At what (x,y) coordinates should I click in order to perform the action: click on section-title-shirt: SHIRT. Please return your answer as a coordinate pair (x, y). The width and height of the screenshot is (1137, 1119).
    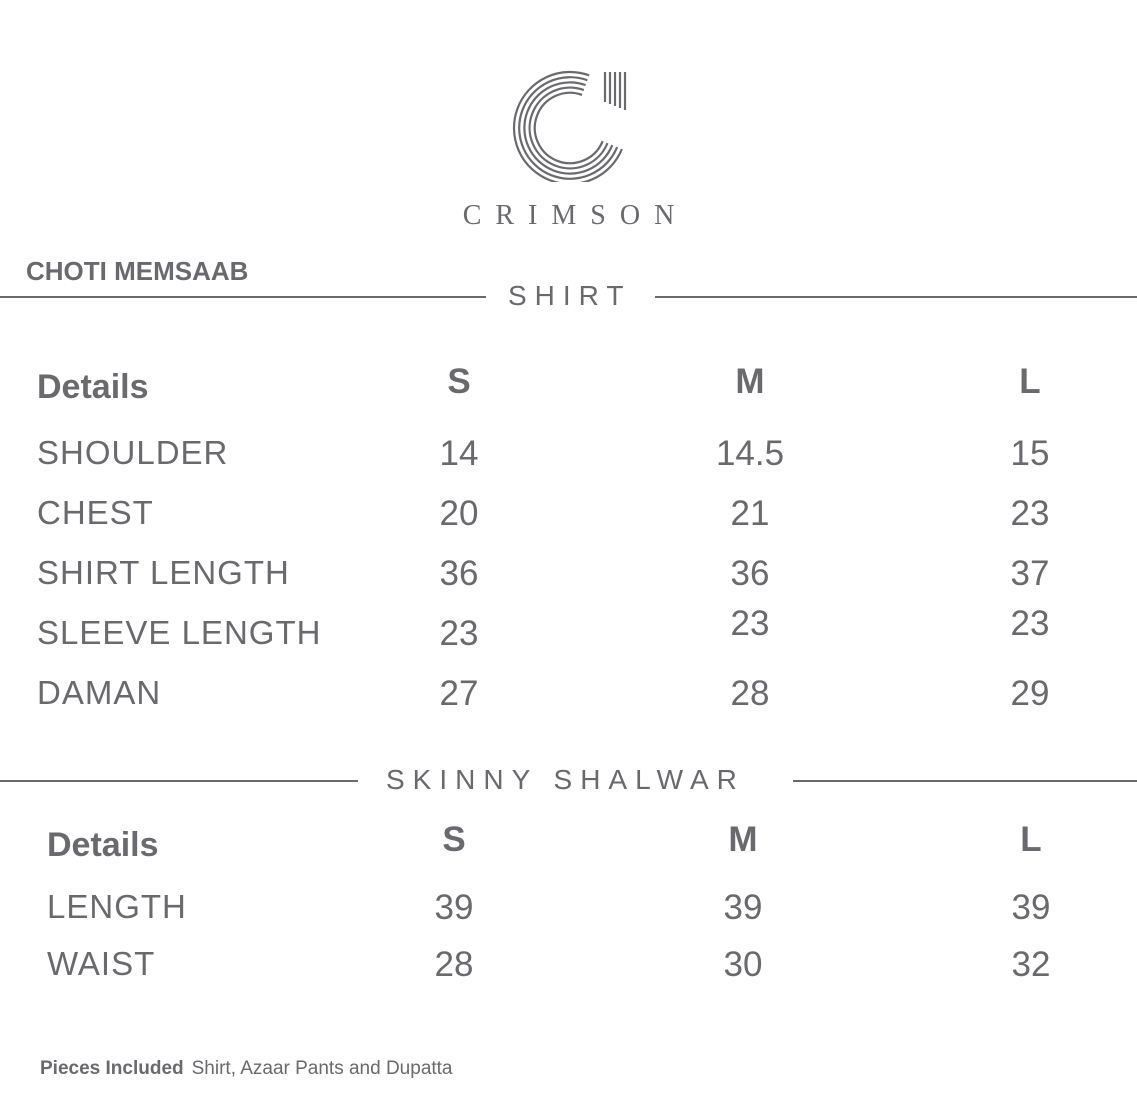
    Looking at the image, I should click on (570, 295).